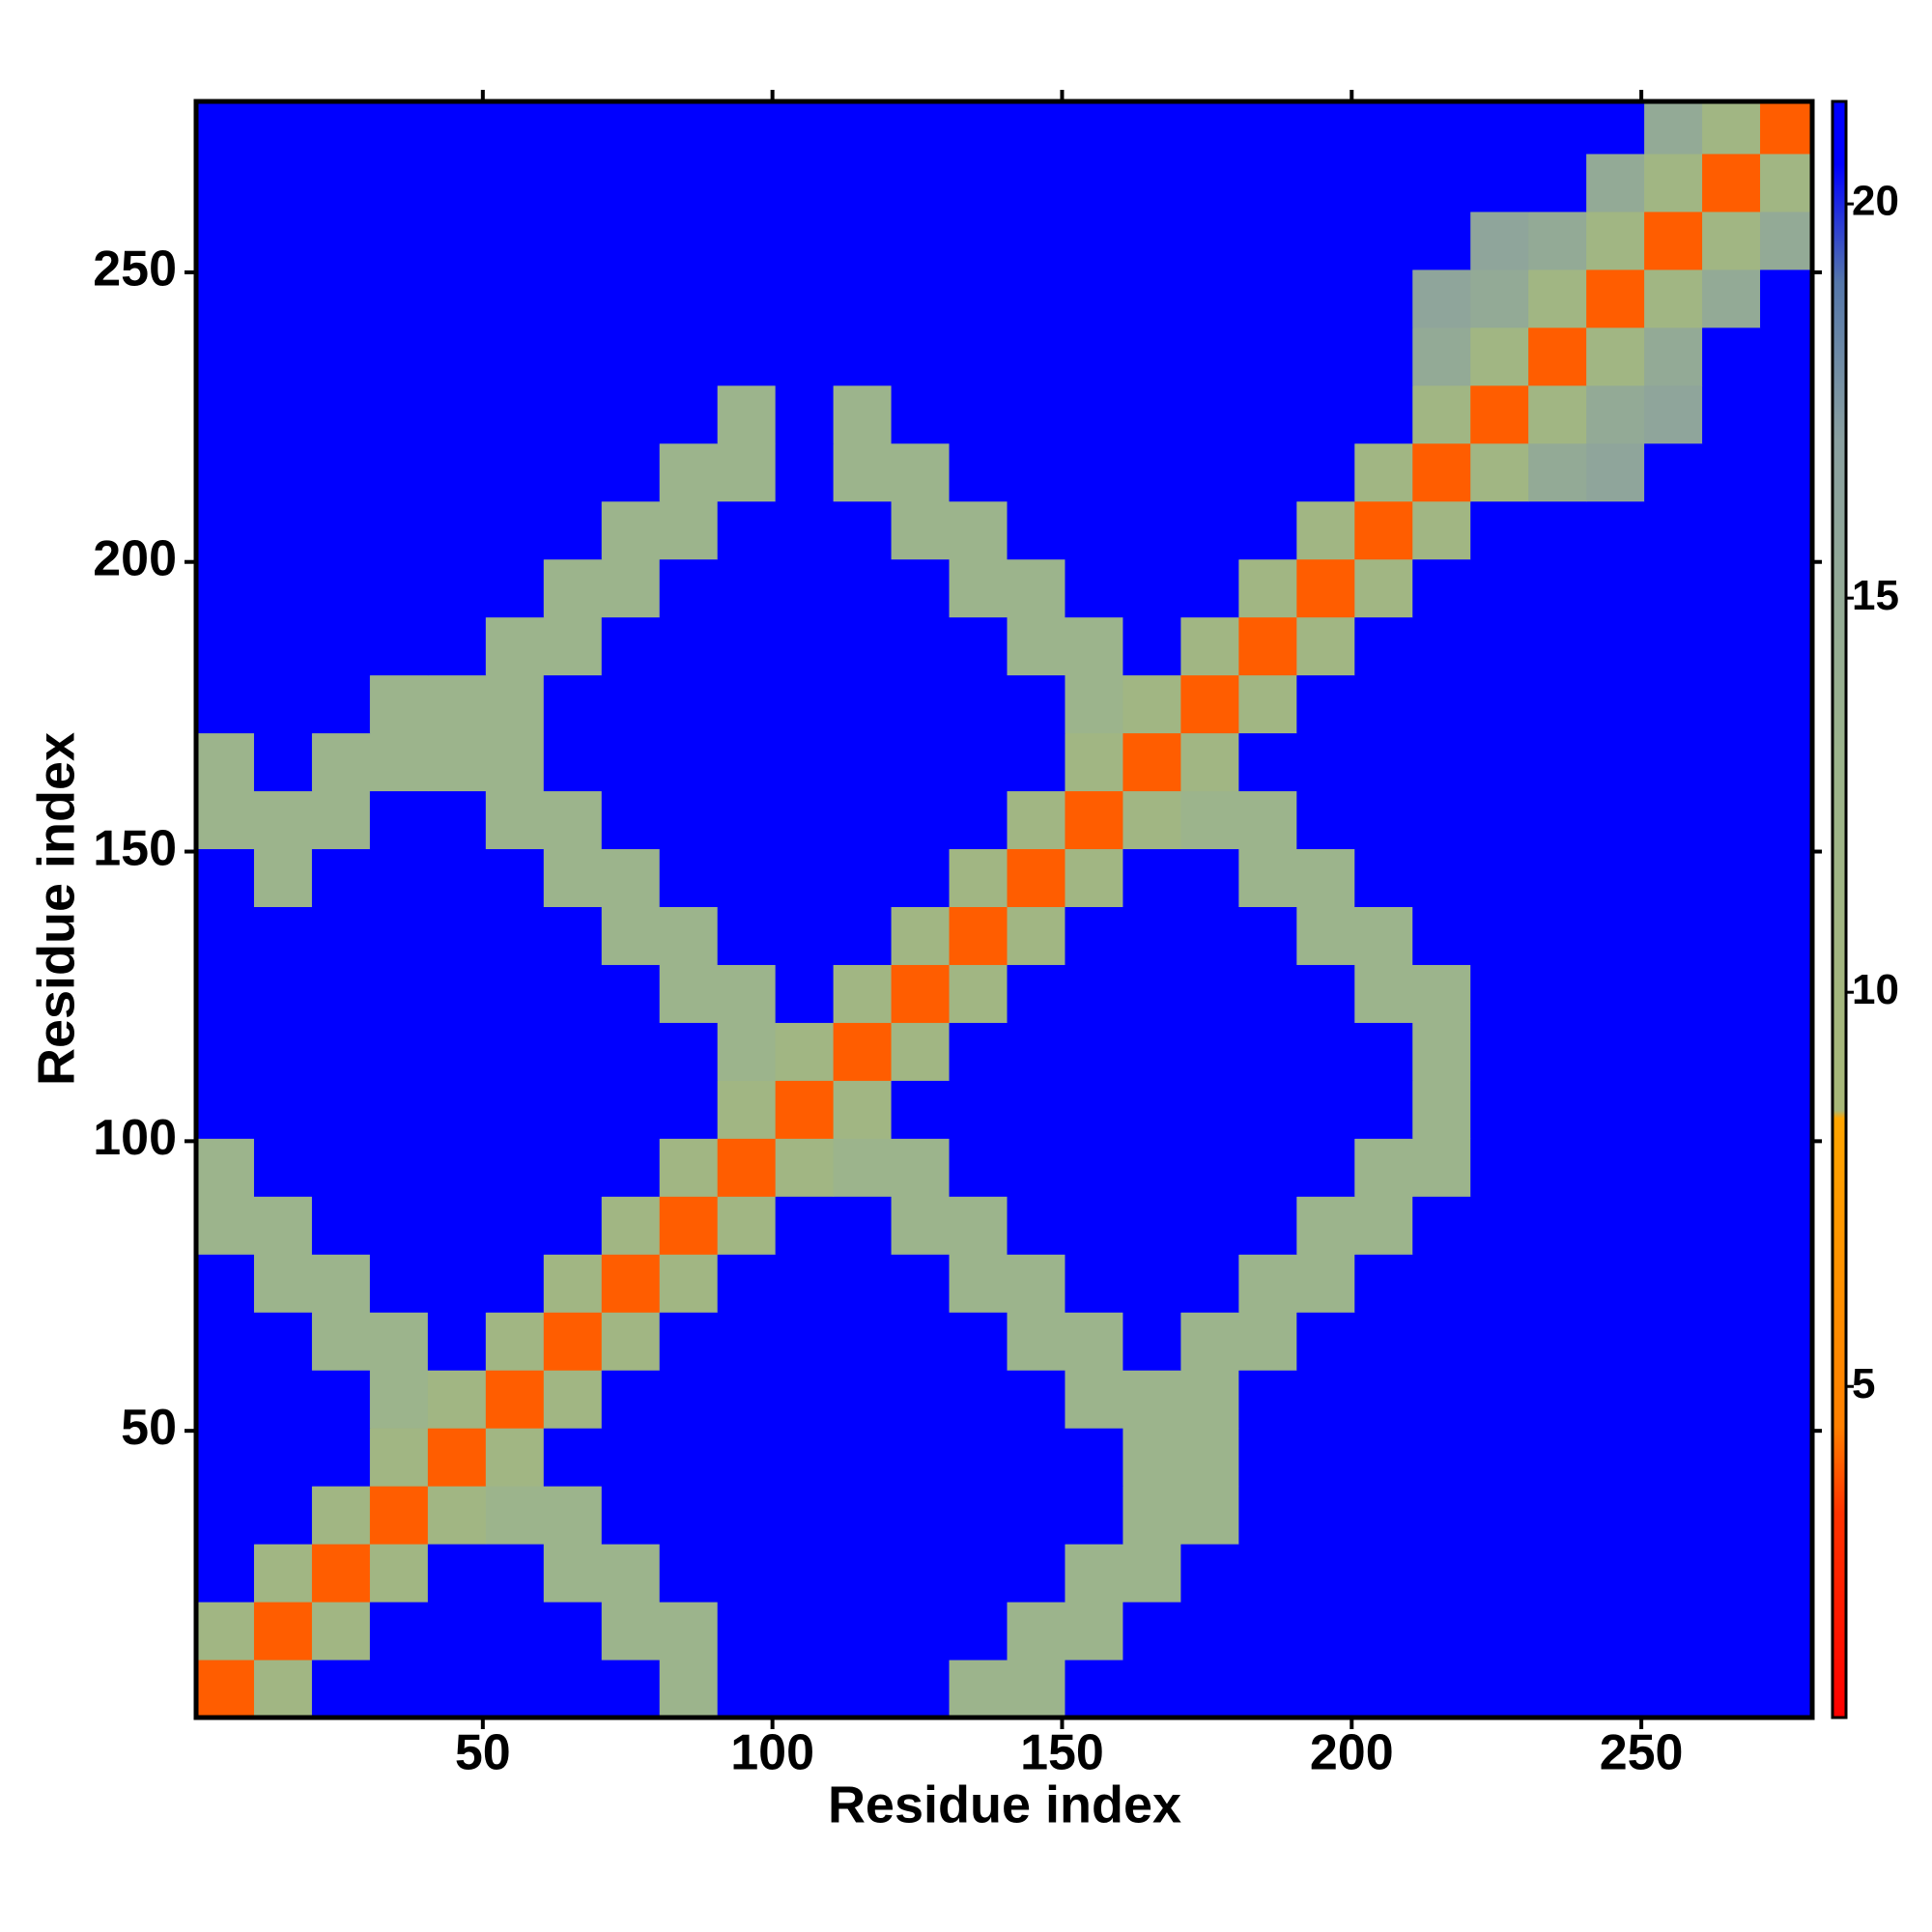  I want to click on x-tick-label: 150, so click(1062, 1753).